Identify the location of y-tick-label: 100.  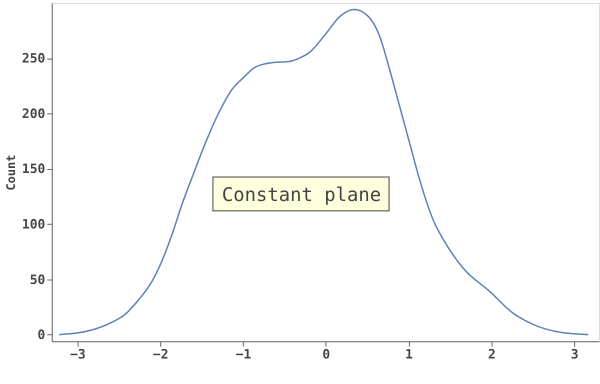
(34, 224).